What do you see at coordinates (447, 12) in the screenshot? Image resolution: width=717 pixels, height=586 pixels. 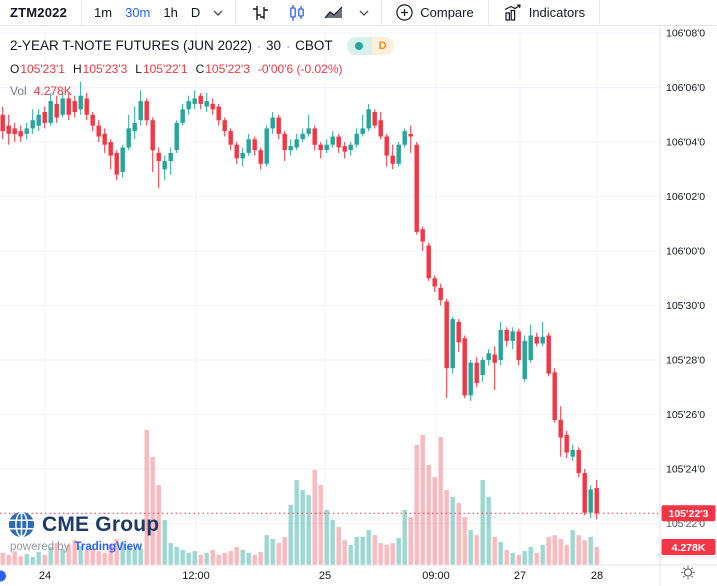 I see `compare-label: Compare` at bounding box center [447, 12].